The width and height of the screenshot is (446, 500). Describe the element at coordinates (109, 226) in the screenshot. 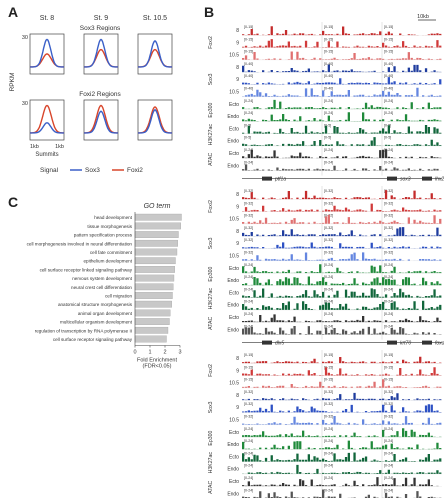

I see `go-category-label: tissue morphogenesis` at that location.